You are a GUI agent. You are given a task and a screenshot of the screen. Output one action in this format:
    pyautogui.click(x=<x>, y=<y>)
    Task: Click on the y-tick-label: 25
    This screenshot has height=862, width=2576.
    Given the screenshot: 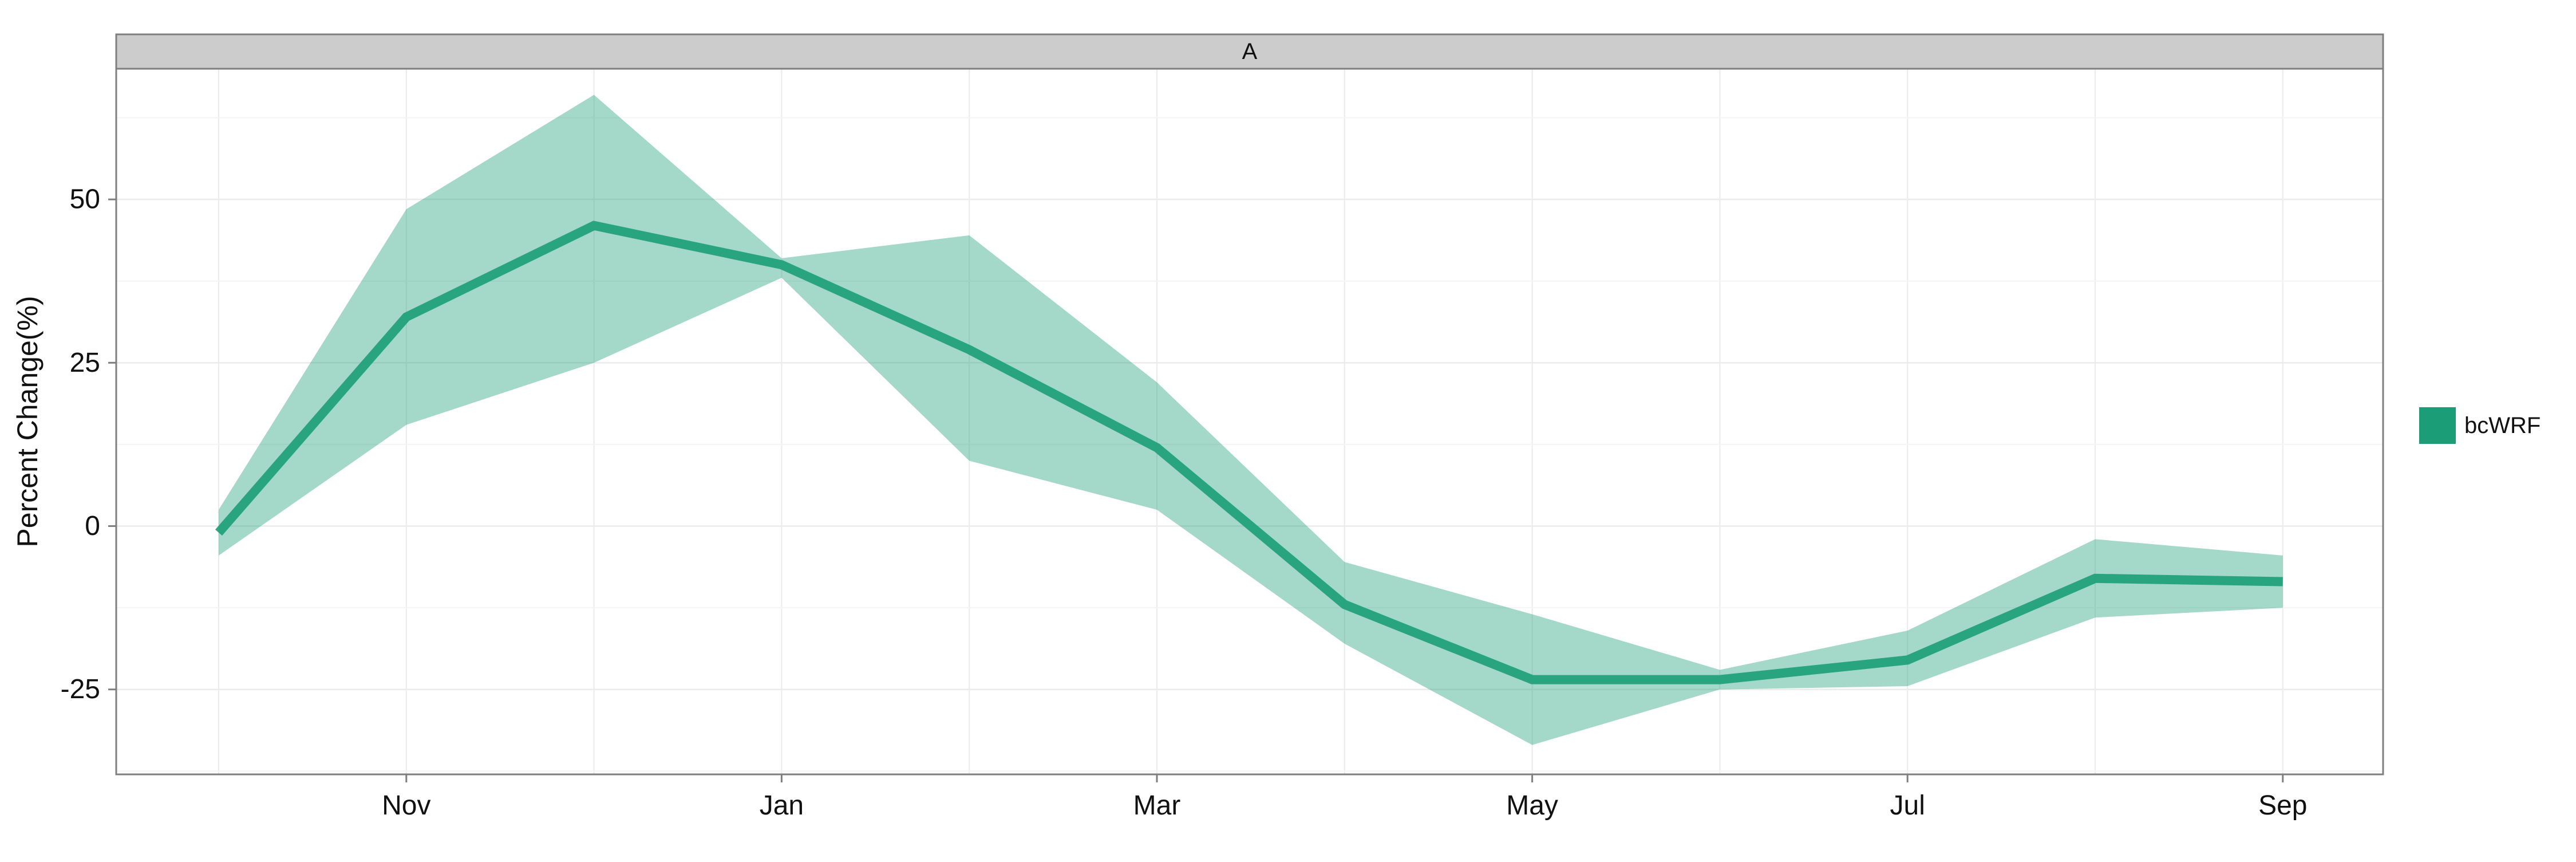 What is the action you would take?
    pyautogui.click(x=85, y=363)
    